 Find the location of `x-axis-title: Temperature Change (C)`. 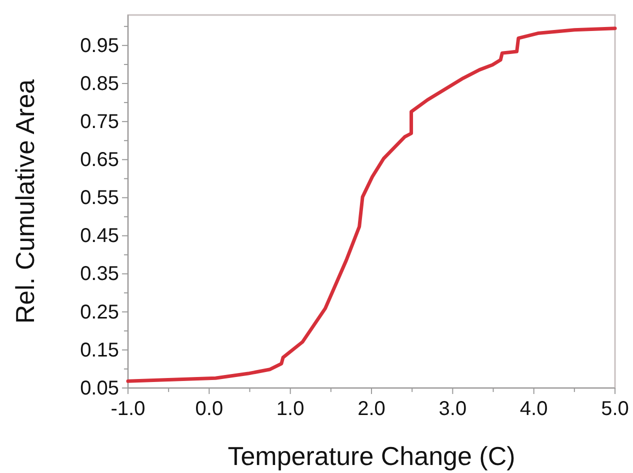

x-axis-title: Temperature Change (C) is located at coordinates (372, 456).